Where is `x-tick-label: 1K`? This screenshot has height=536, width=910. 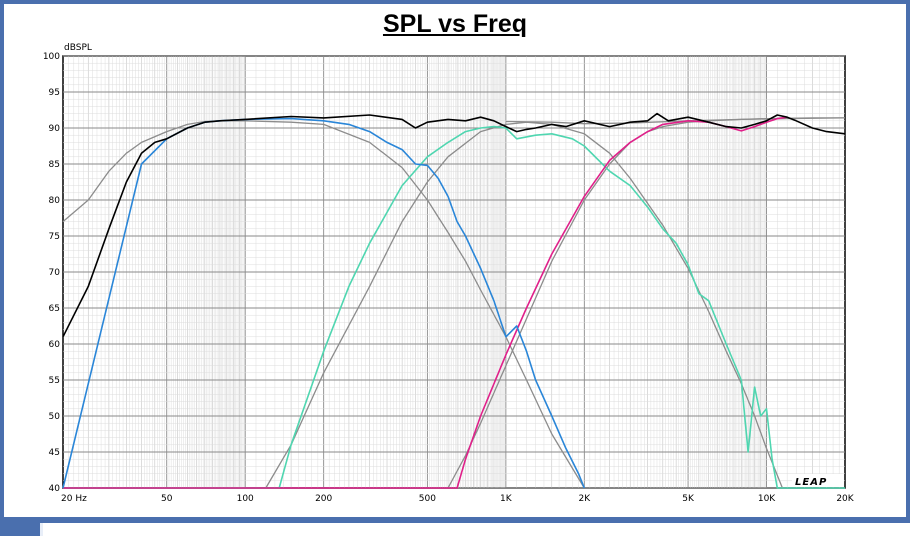 x-tick-label: 1K is located at coordinates (506, 499).